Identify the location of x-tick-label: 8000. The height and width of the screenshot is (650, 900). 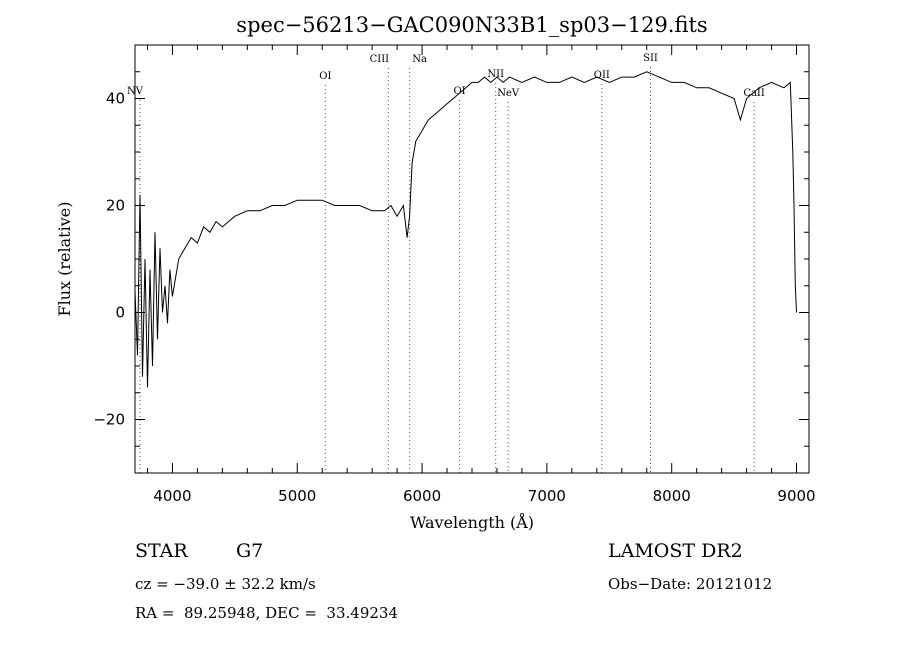
(672, 496).